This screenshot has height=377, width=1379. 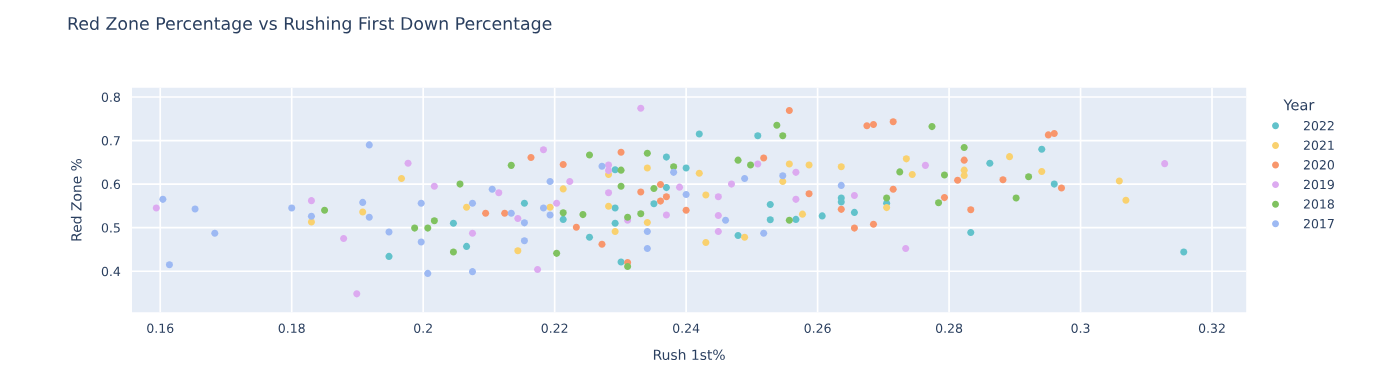 What do you see at coordinates (111, 184) in the screenshot?
I see `y-tick-label: 0.6` at bounding box center [111, 184].